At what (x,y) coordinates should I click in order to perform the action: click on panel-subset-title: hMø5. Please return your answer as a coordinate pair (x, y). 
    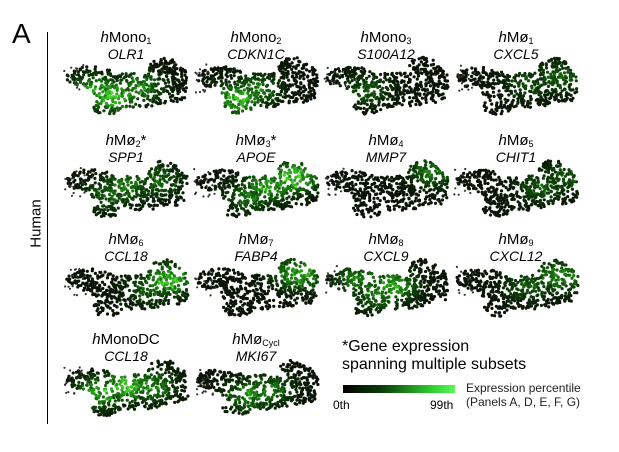
    Looking at the image, I should click on (516, 142).